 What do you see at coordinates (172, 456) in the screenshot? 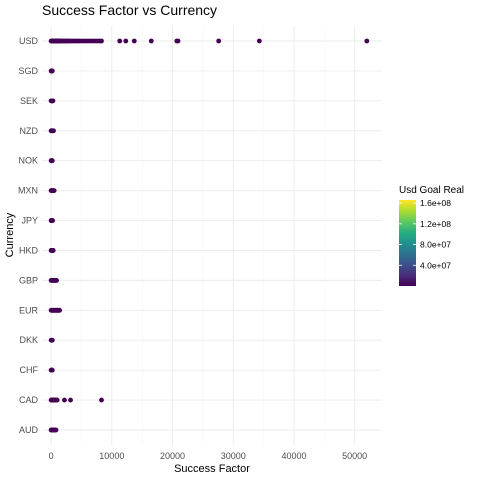
I see `x-tick-label: 20000` at bounding box center [172, 456].